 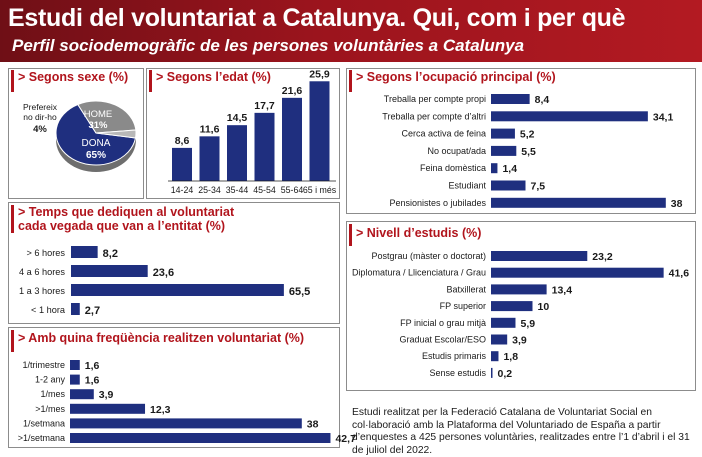 I want to click on studies-category-label: Diplomatura / Llicenciatura / Grau, so click(x=419, y=273).